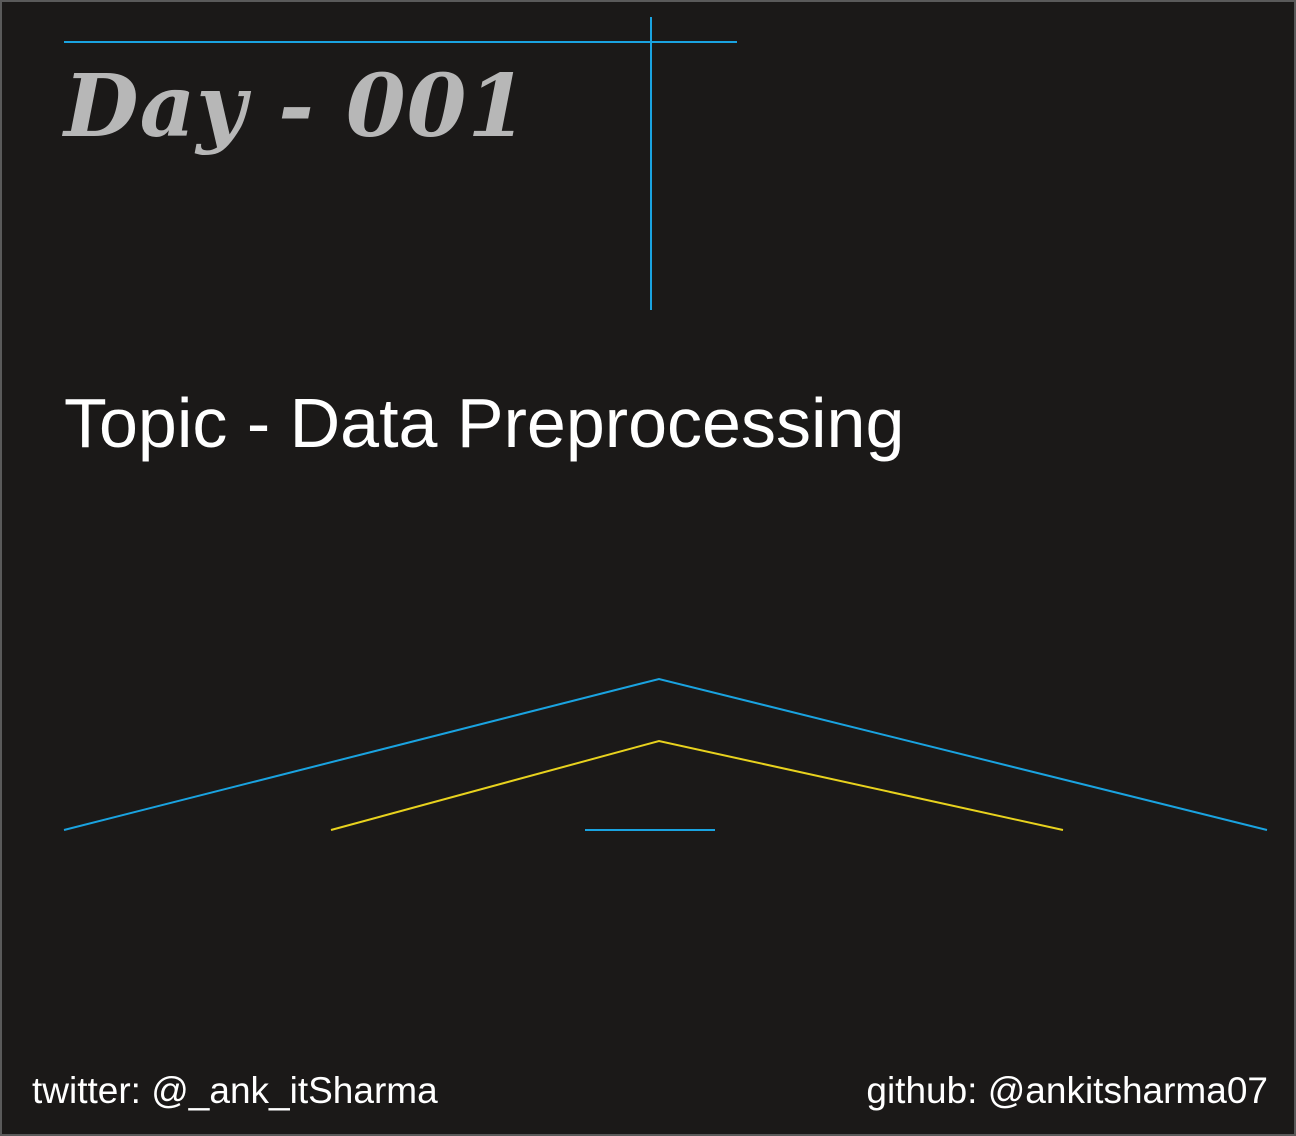 The image size is (1296, 1136). What do you see at coordinates (235, 1090) in the screenshot?
I see `twitter-handle: twitter: @_ank_itSharma` at bounding box center [235, 1090].